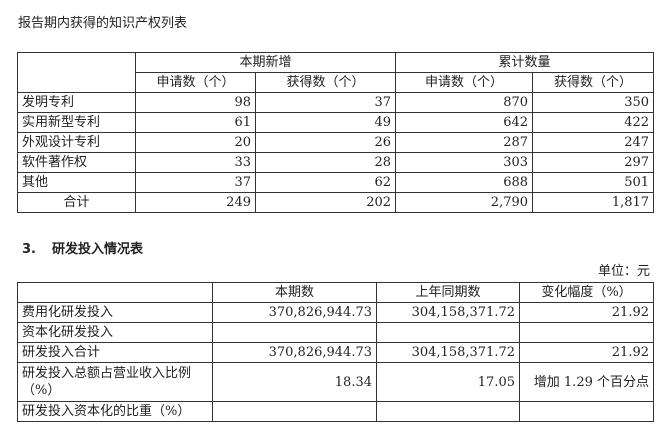 The height and width of the screenshot is (436, 670). What do you see at coordinates (294, 292) in the screenshot?
I see `column-header: 本期数` at bounding box center [294, 292].